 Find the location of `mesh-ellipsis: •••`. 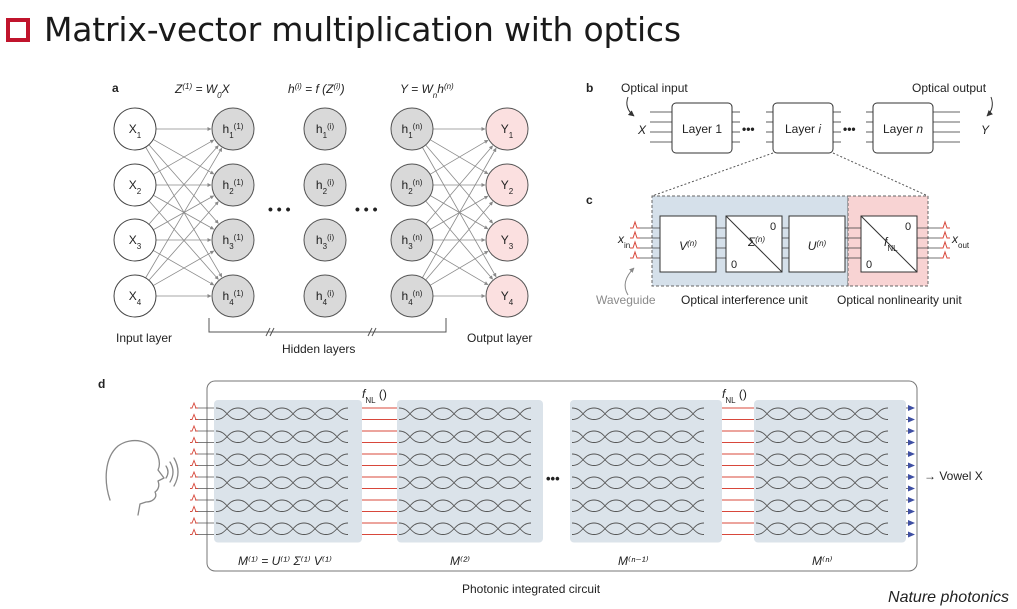

mesh-ellipsis: ••• is located at coordinates (553, 478).